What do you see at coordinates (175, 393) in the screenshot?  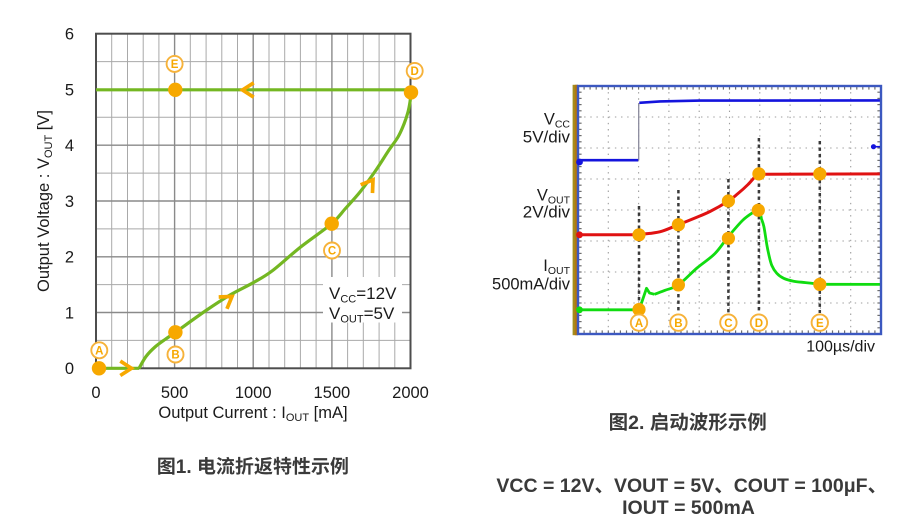 I see `svg-text: 500` at bounding box center [175, 393].